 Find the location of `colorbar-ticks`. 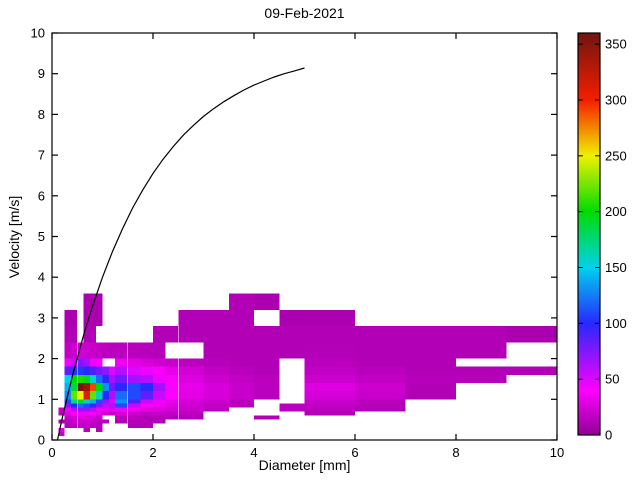

colorbar-ticks is located at coordinates (589, 239).